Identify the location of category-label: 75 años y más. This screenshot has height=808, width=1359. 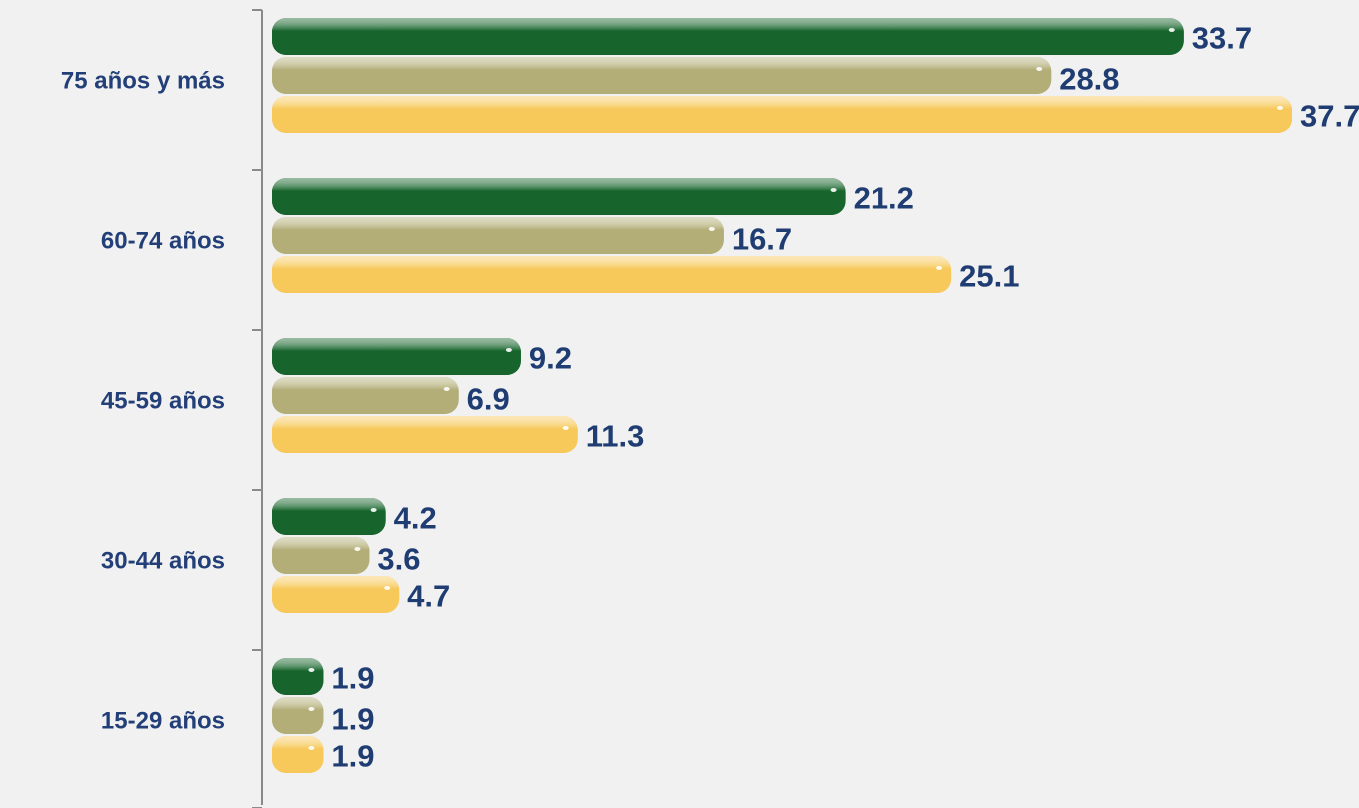
(143, 80).